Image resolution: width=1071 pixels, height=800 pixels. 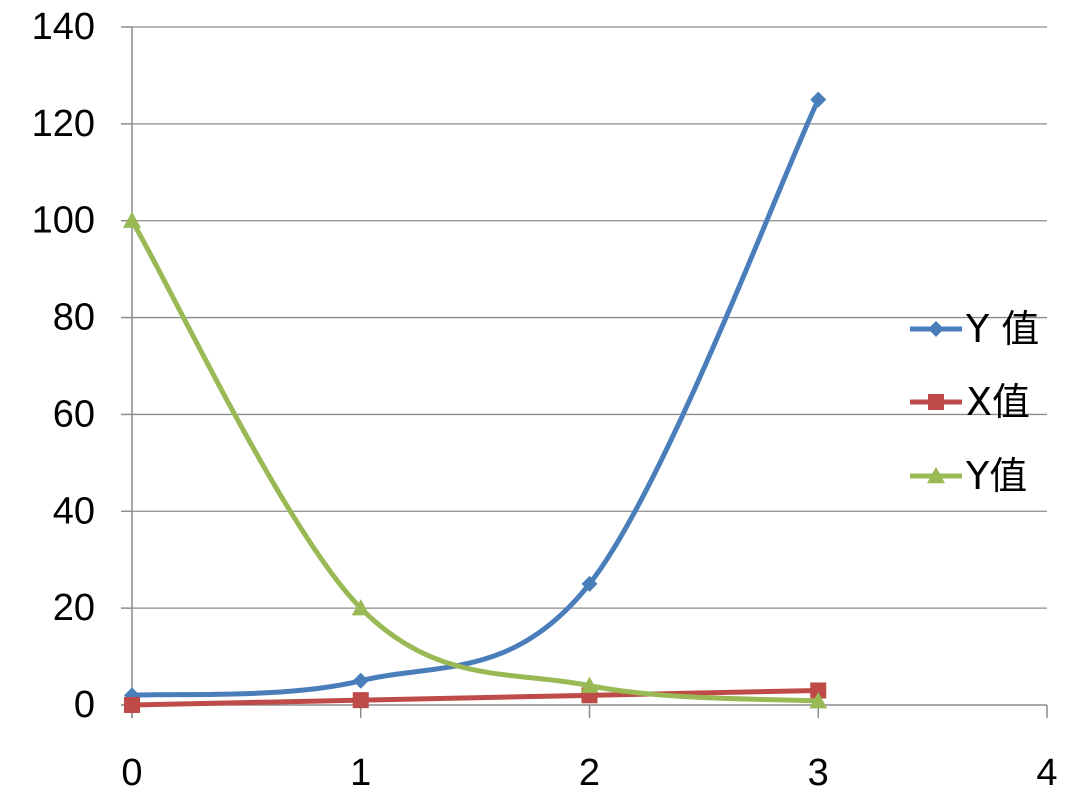 What do you see at coordinates (74, 318) in the screenshot?
I see `y-tick-label-4: 80` at bounding box center [74, 318].